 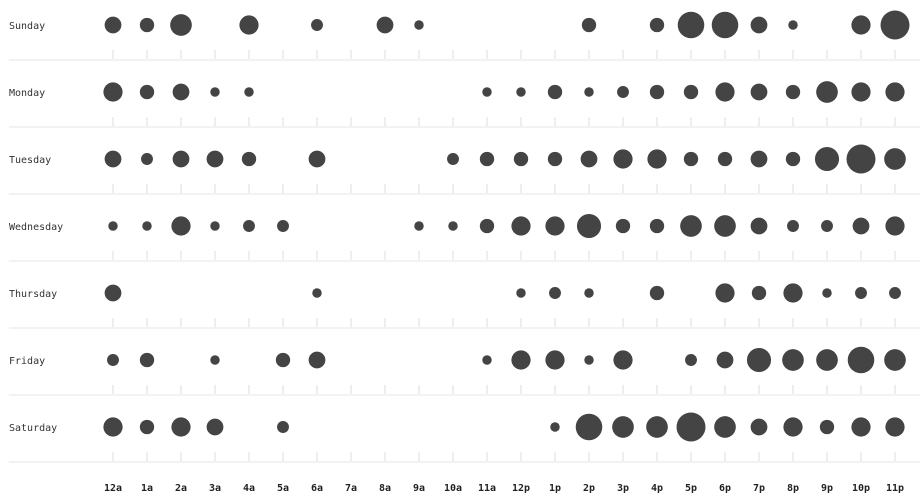 I want to click on hour-label: 7p, so click(x=759, y=488).